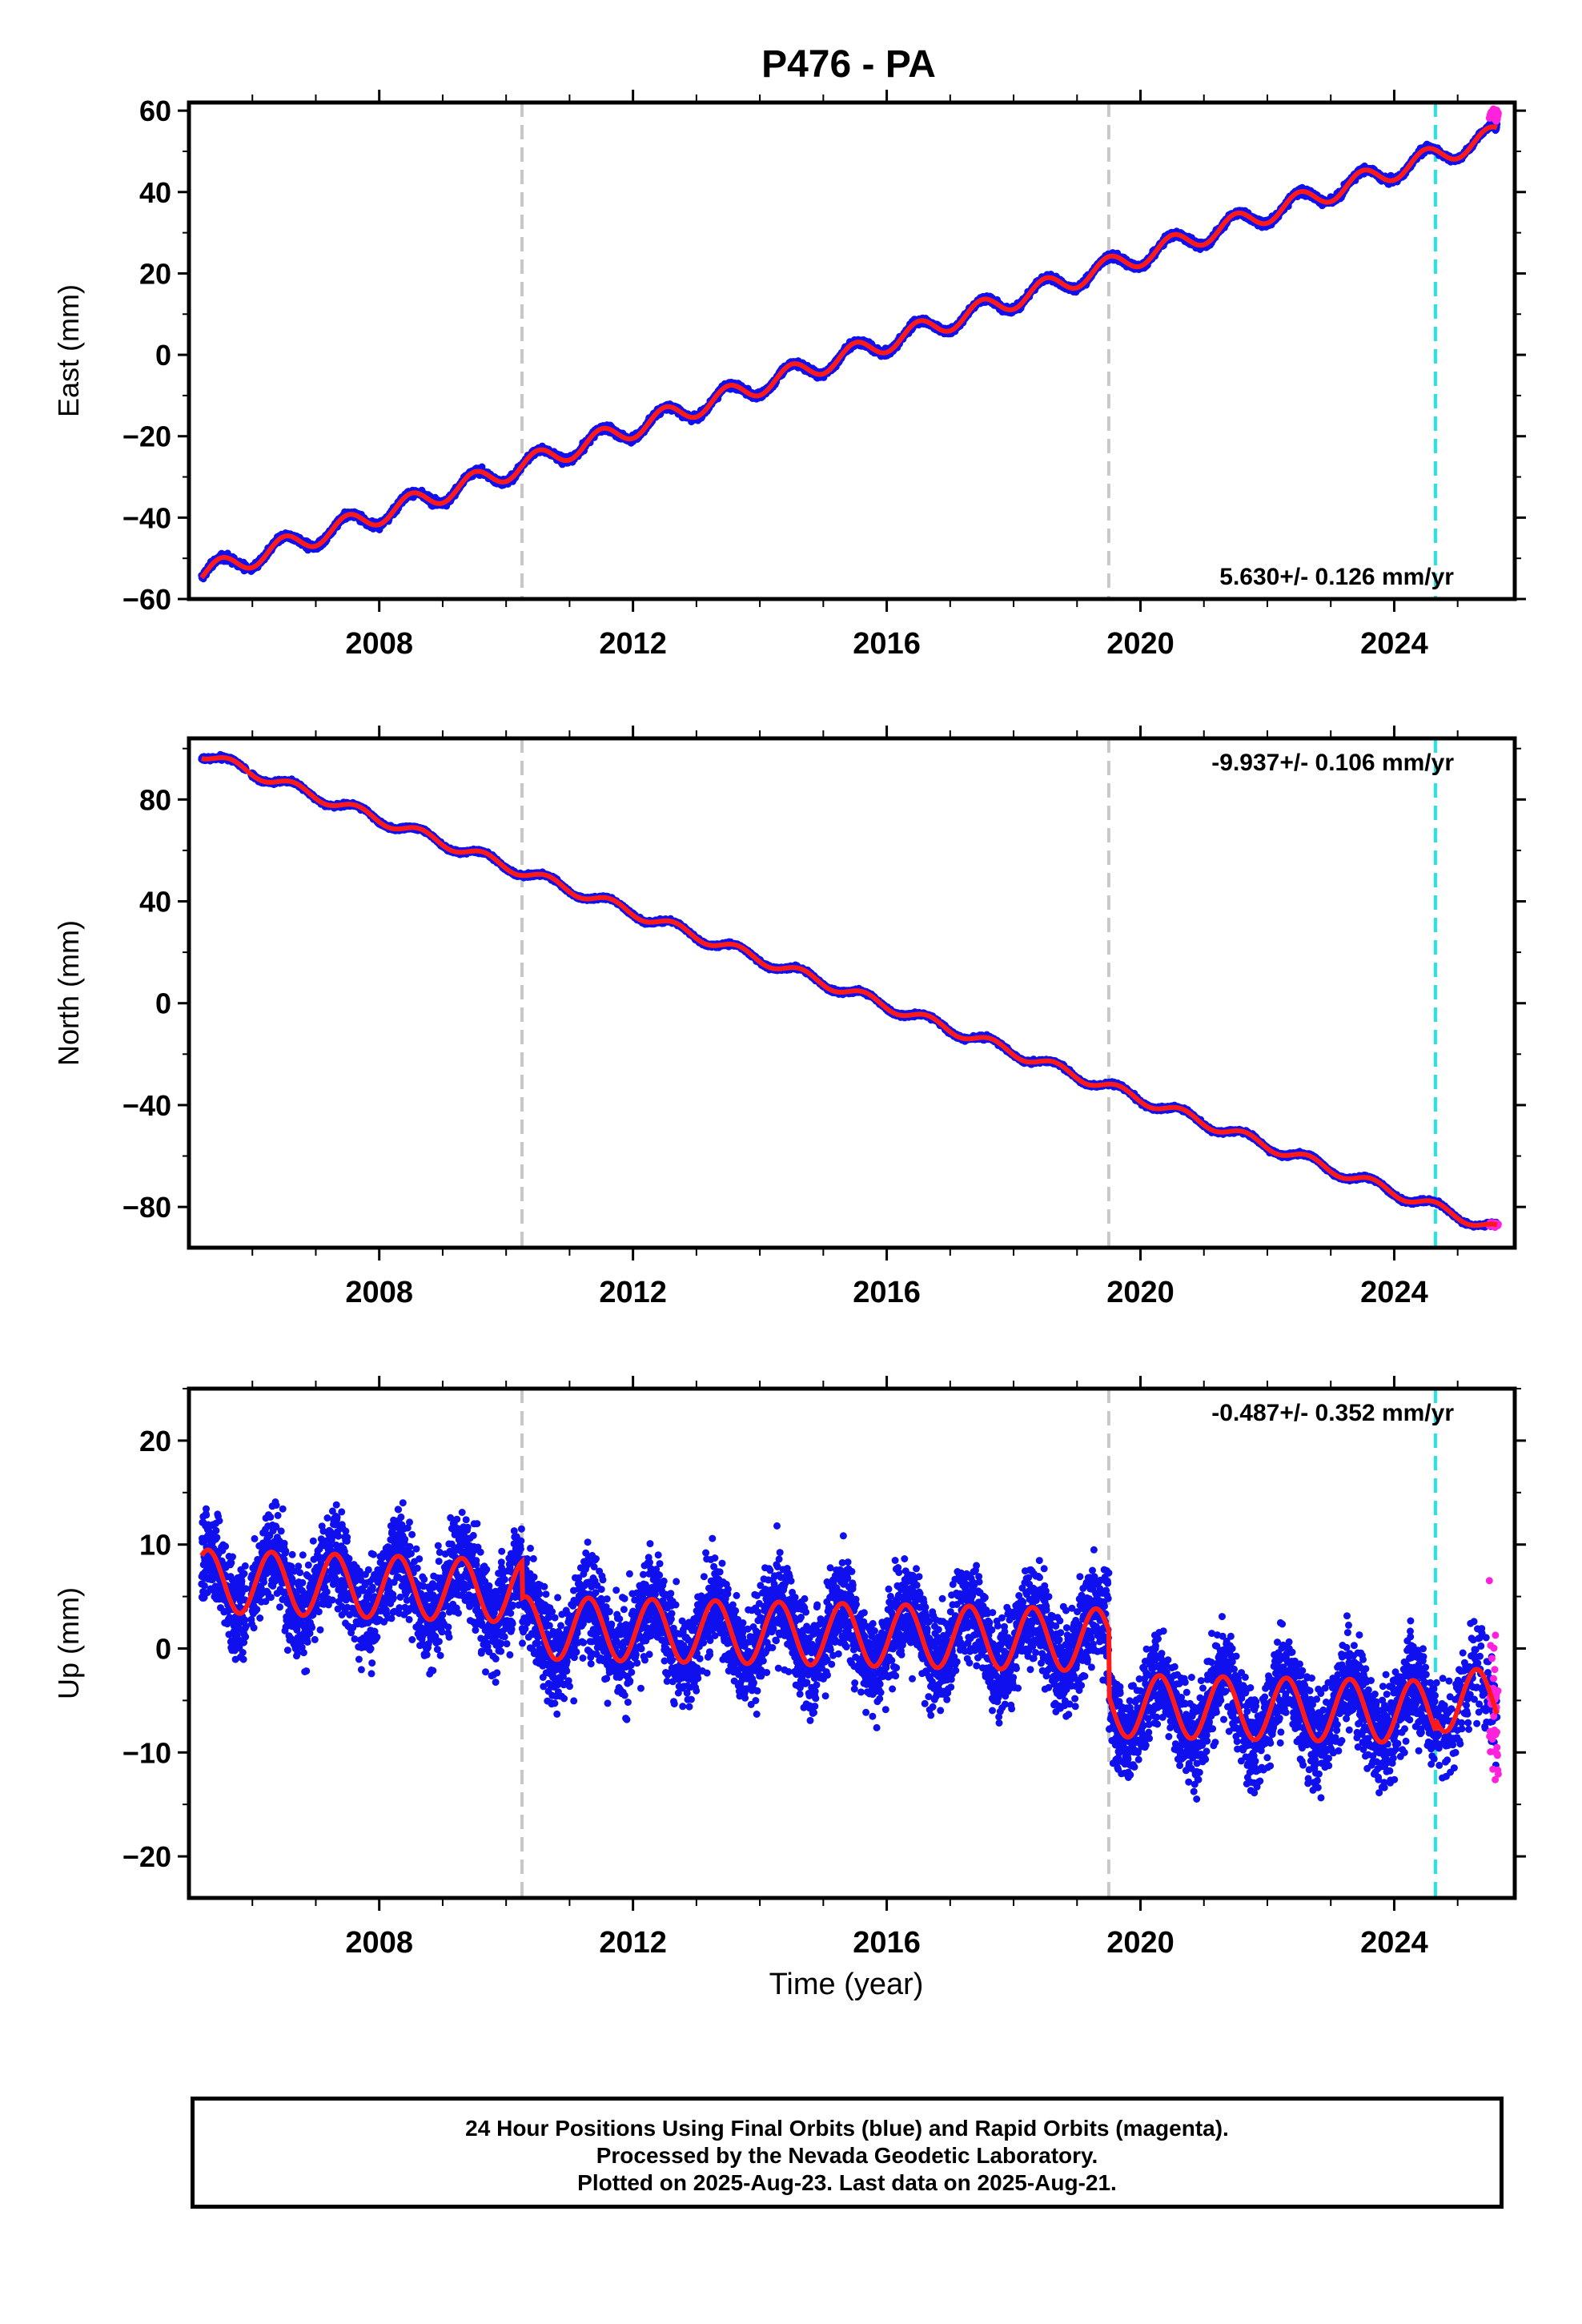 This screenshot has height=2324, width=1582. I want to click on velocity-rate-label: -0.487+/- 0.352 mm/yr, so click(1332, 1413).